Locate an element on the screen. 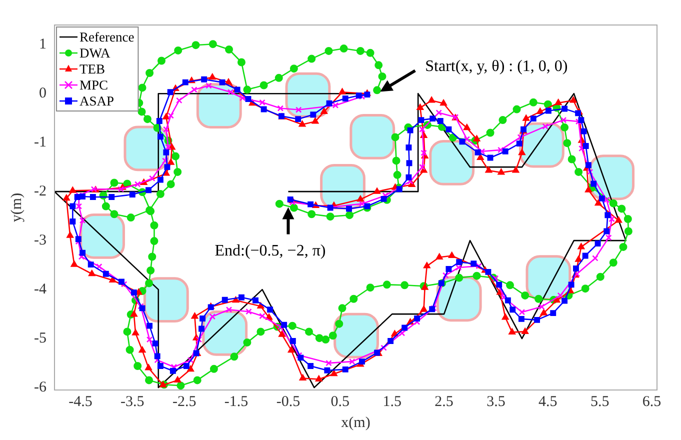 Image resolution: width=681 pixels, height=440 pixels. x-tick-label: 5.5 is located at coordinates (600, 402).